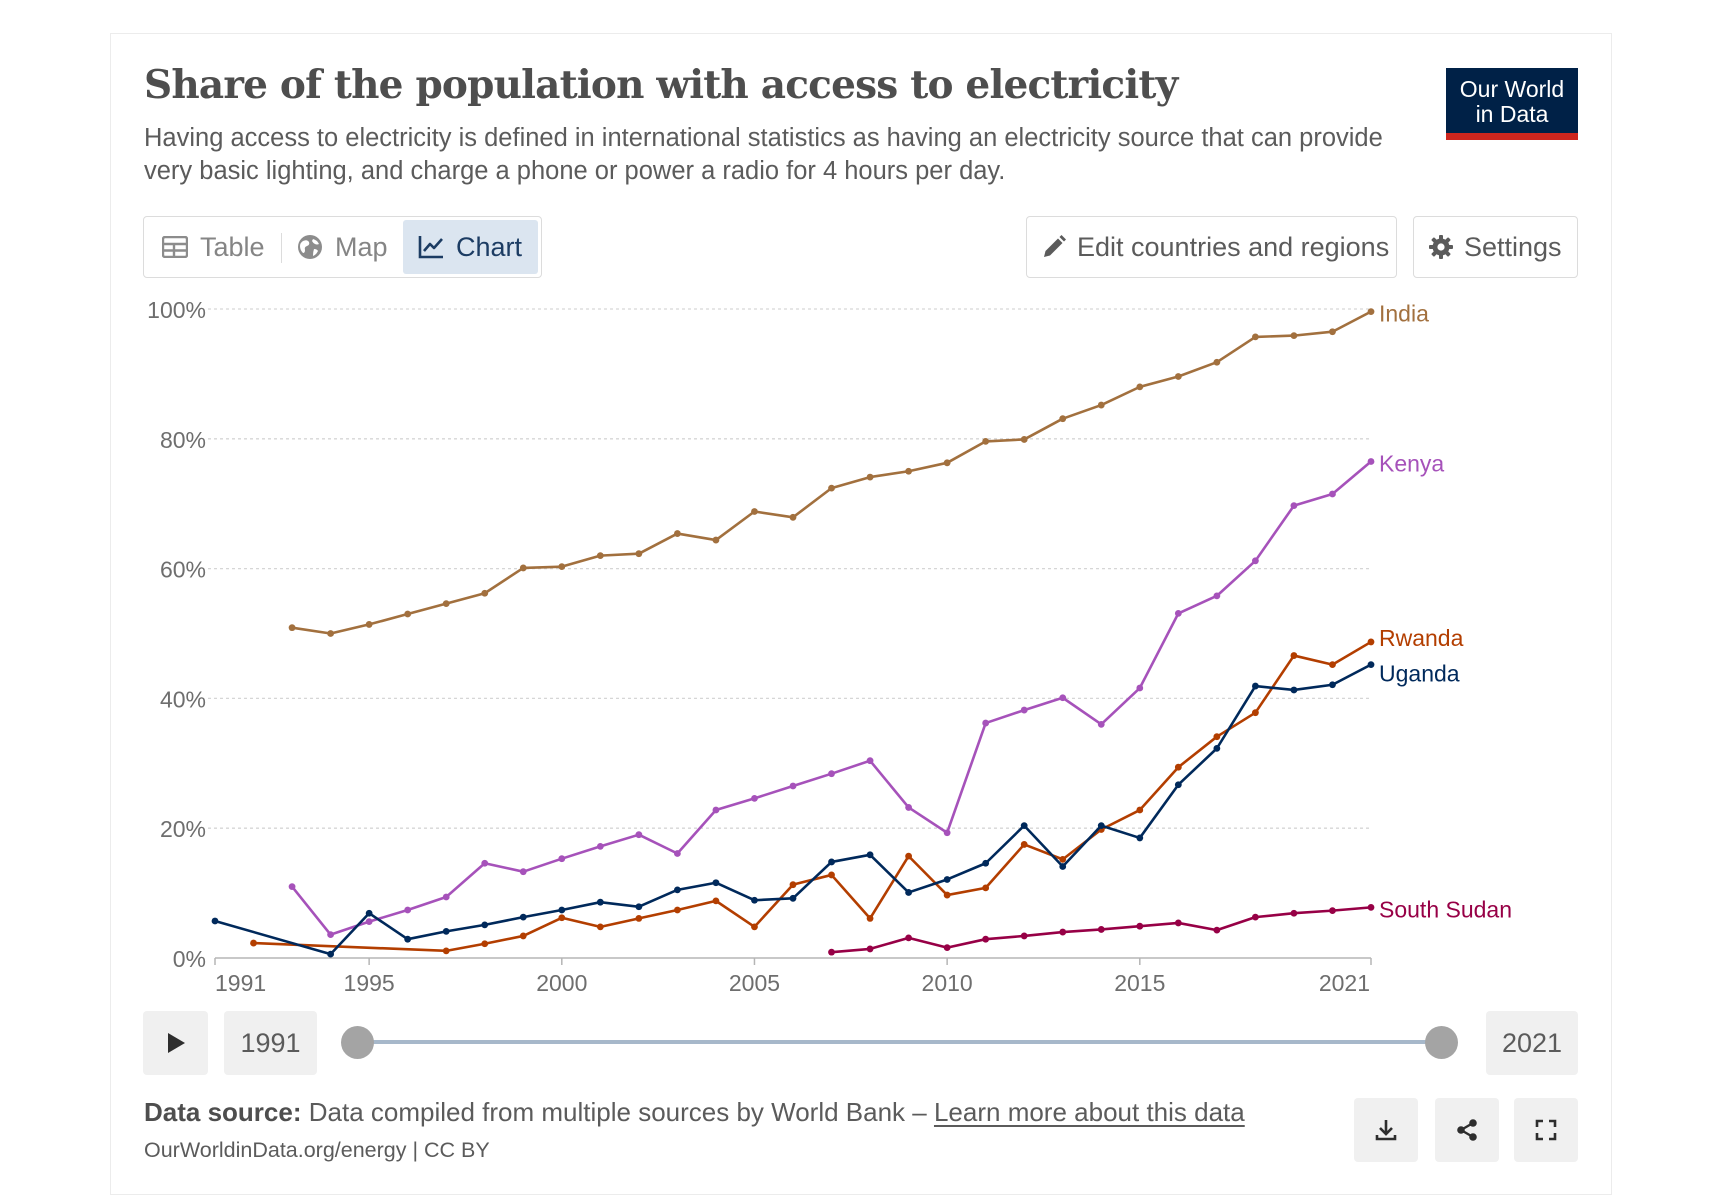 The image size is (1719, 1195). I want to click on fullscreen-icon, so click(1546, 1130).